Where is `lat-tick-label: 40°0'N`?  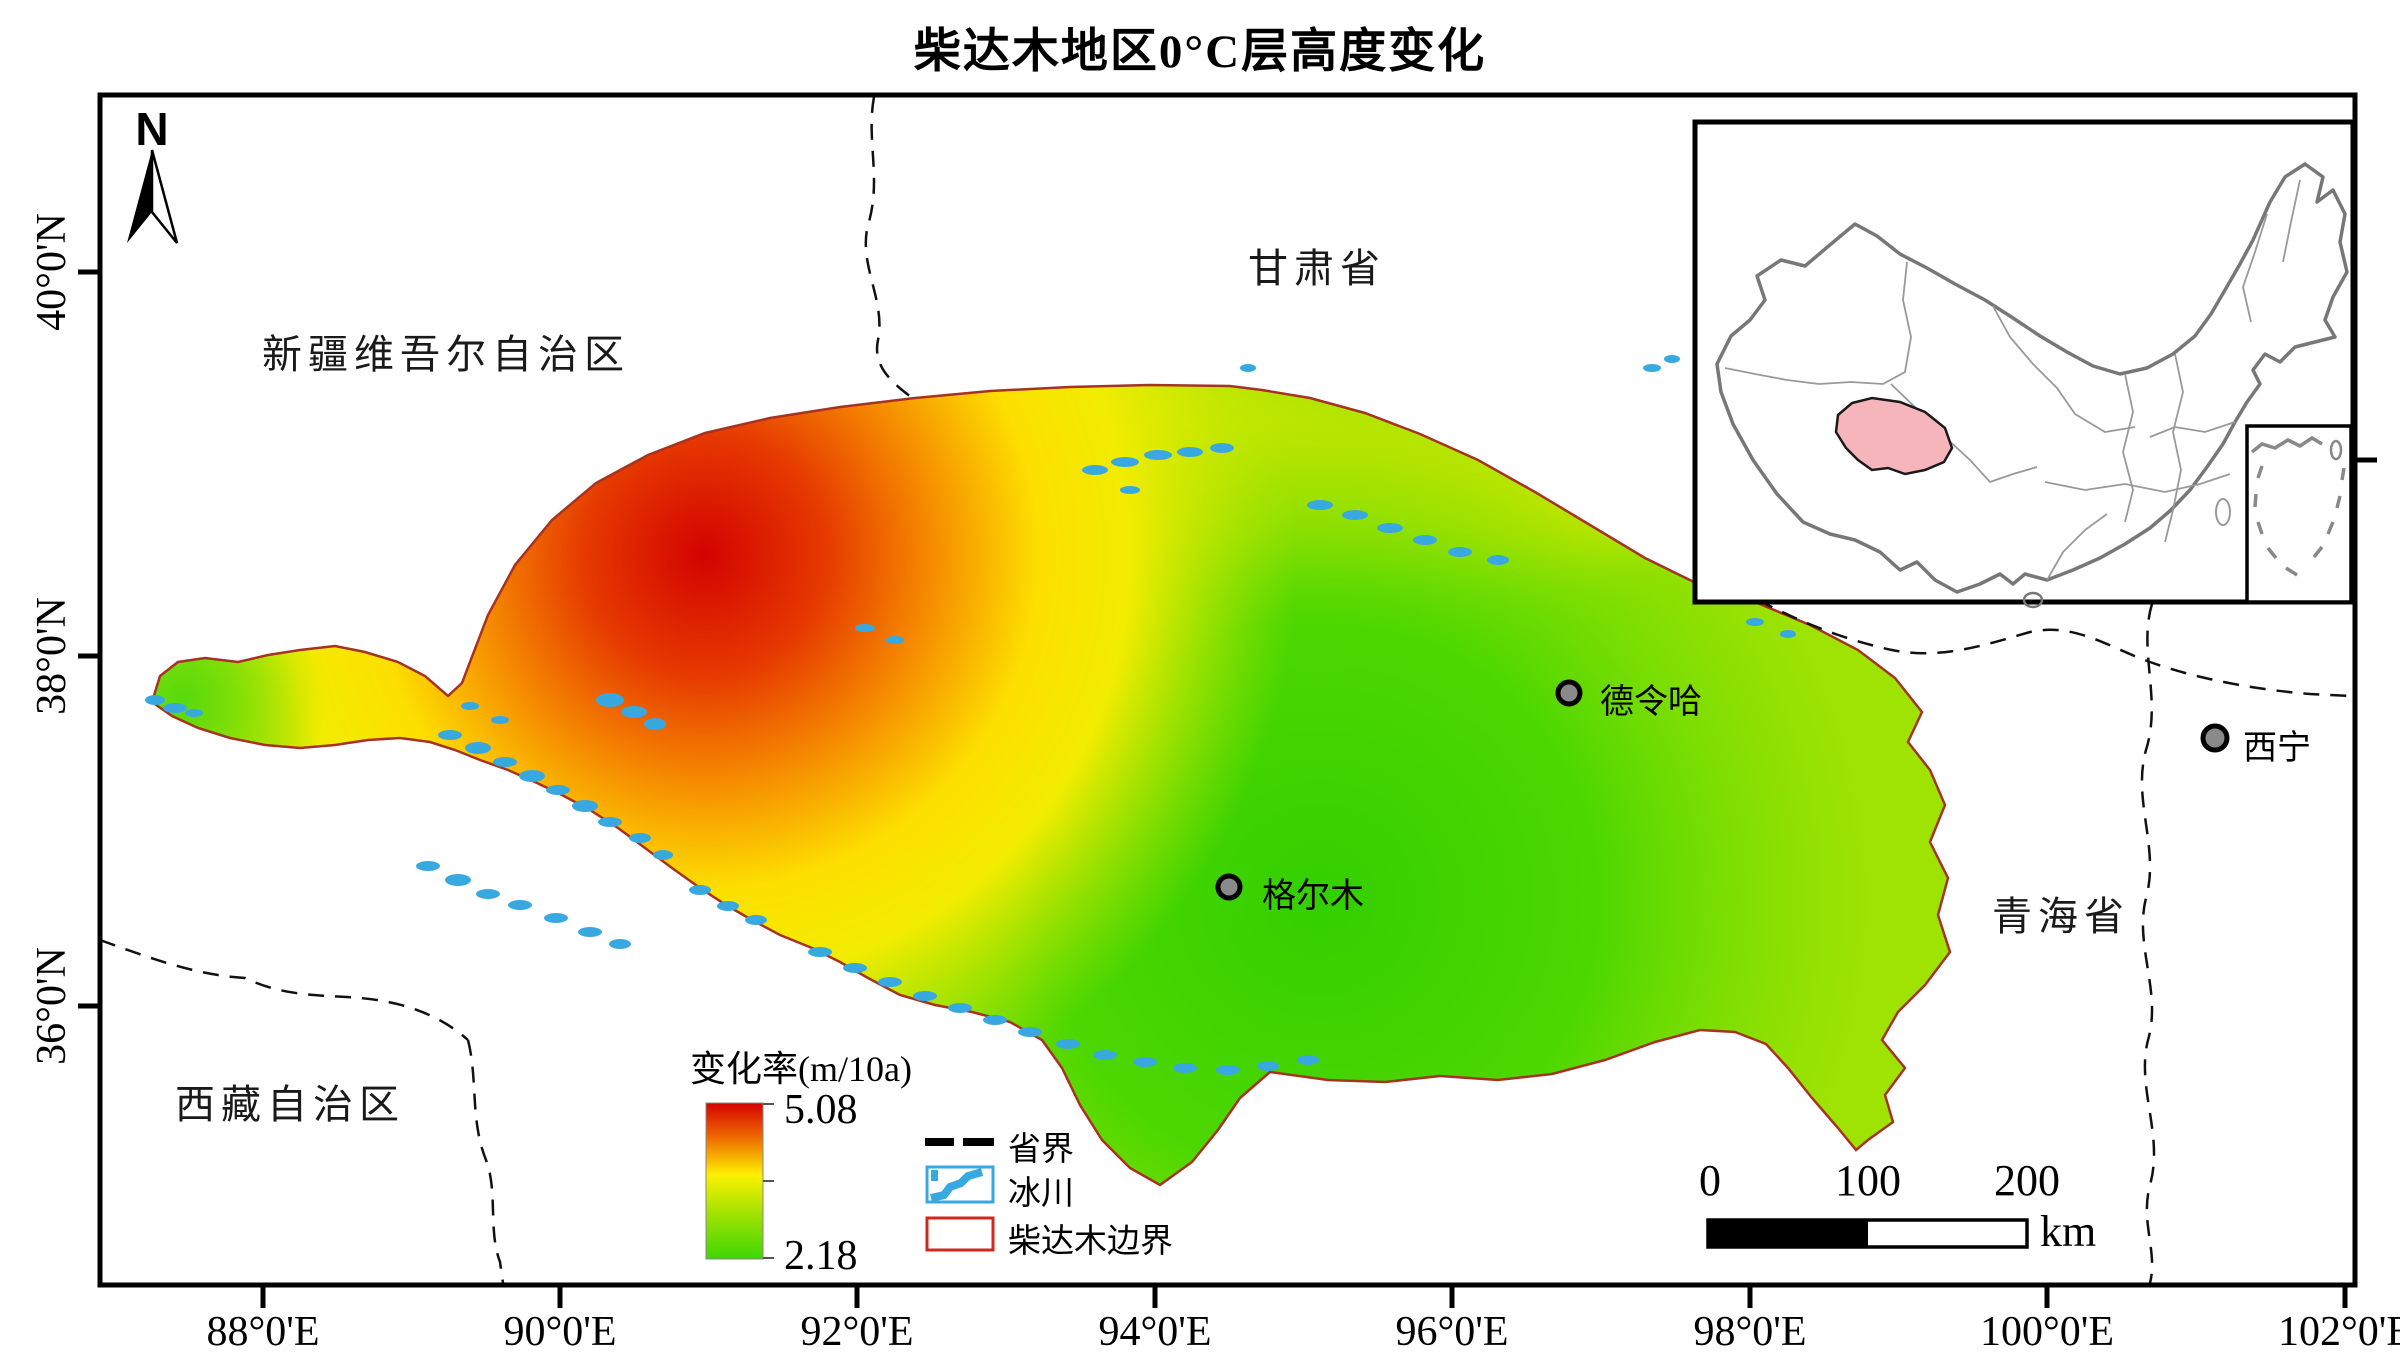 lat-tick-label: 40°0'N is located at coordinates (52, 272).